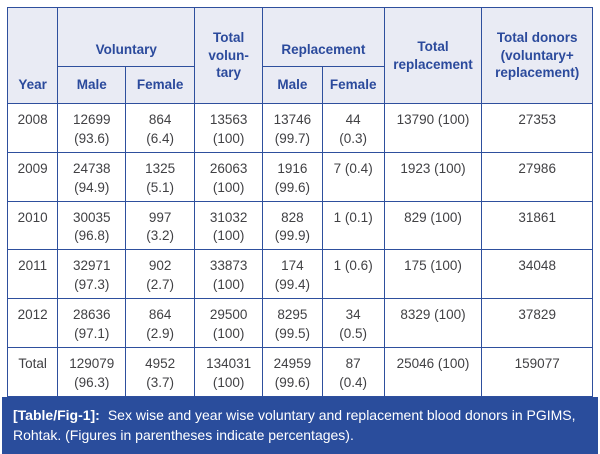  Describe the element at coordinates (92, 323) in the screenshot. I see `data-cell: 28636 (97.1)` at that location.